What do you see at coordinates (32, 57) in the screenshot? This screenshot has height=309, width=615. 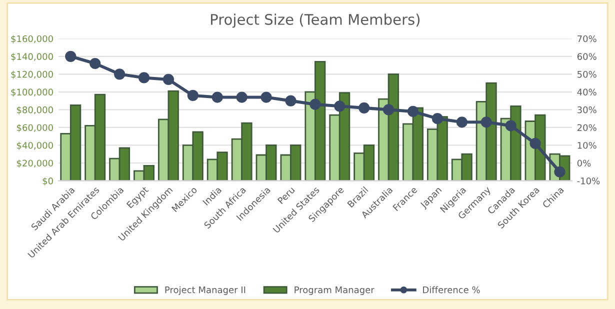 I see `y-tick-label: $140,000` at bounding box center [32, 57].